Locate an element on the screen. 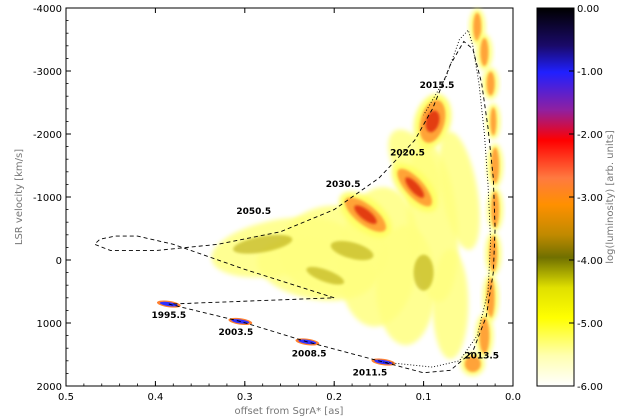 The width and height of the screenshot is (623, 418). y-tick-label: -3000 is located at coordinates (47, 72).